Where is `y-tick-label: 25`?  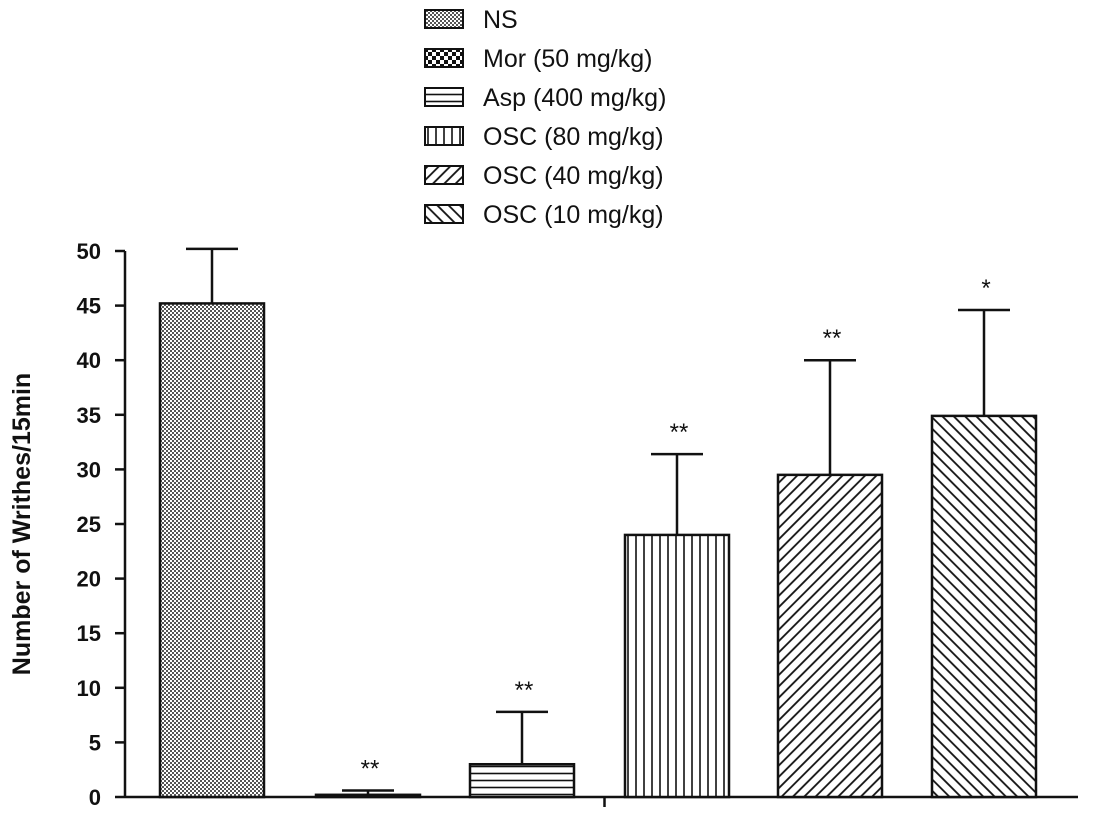
y-tick-label: 25 is located at coordinates (89, 524).